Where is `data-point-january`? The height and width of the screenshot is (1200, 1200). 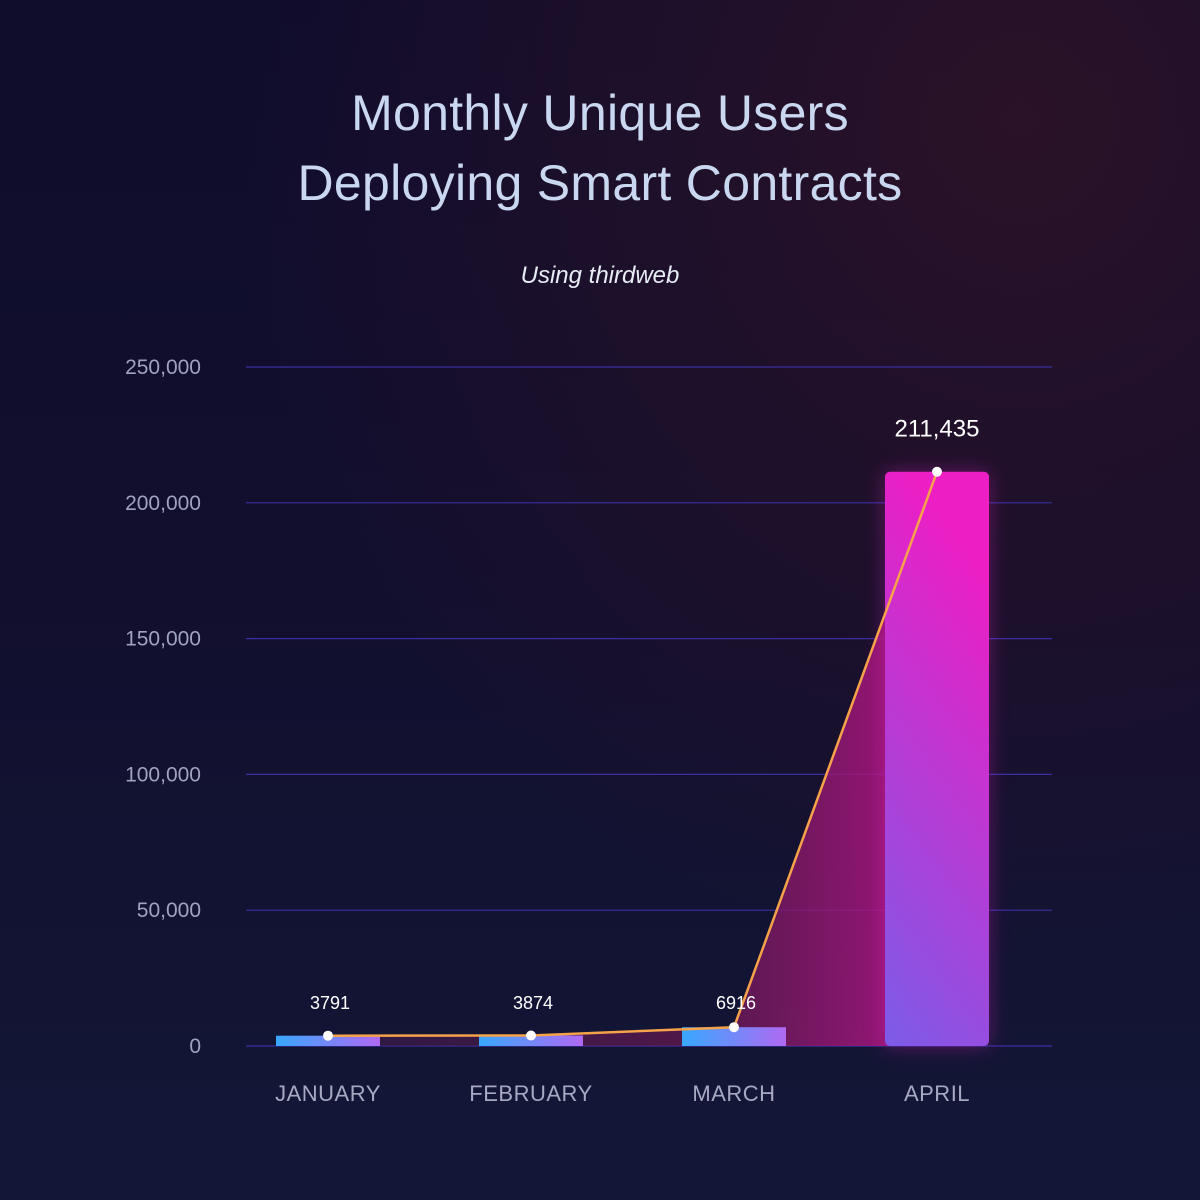 data-point-january is located at coordinates (328, 1035).